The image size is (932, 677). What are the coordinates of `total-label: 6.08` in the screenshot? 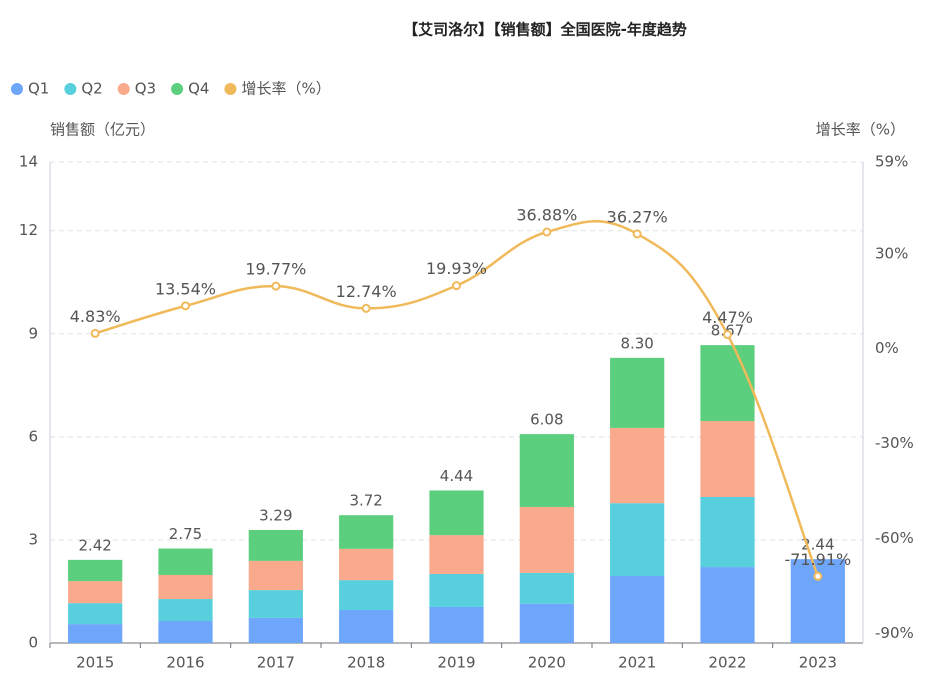 It's located at (546, 420).